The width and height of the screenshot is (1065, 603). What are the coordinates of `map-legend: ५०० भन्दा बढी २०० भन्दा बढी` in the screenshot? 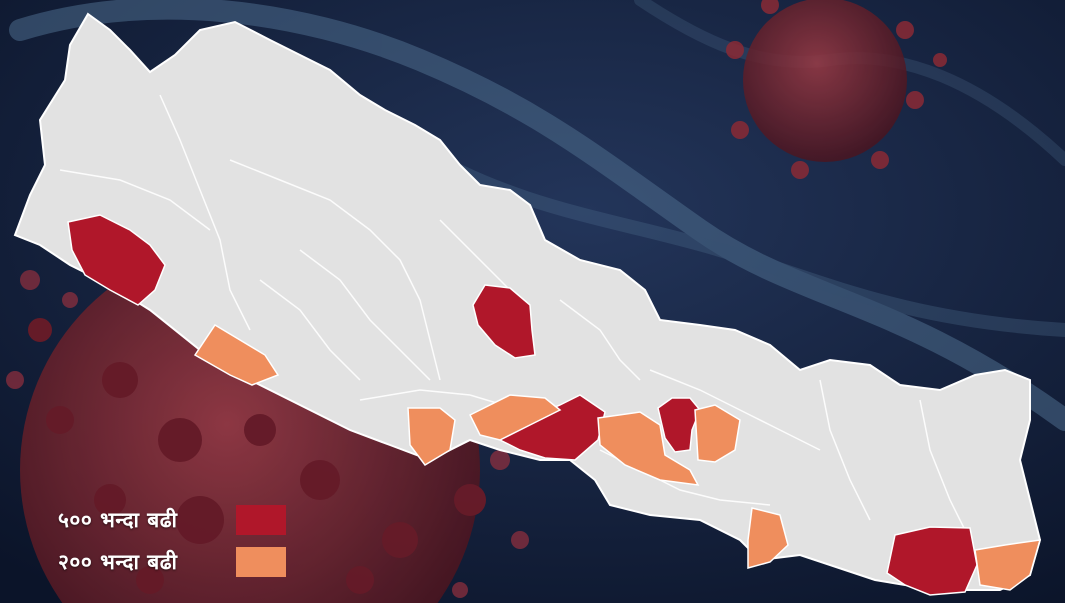 It's located at (172, 541).